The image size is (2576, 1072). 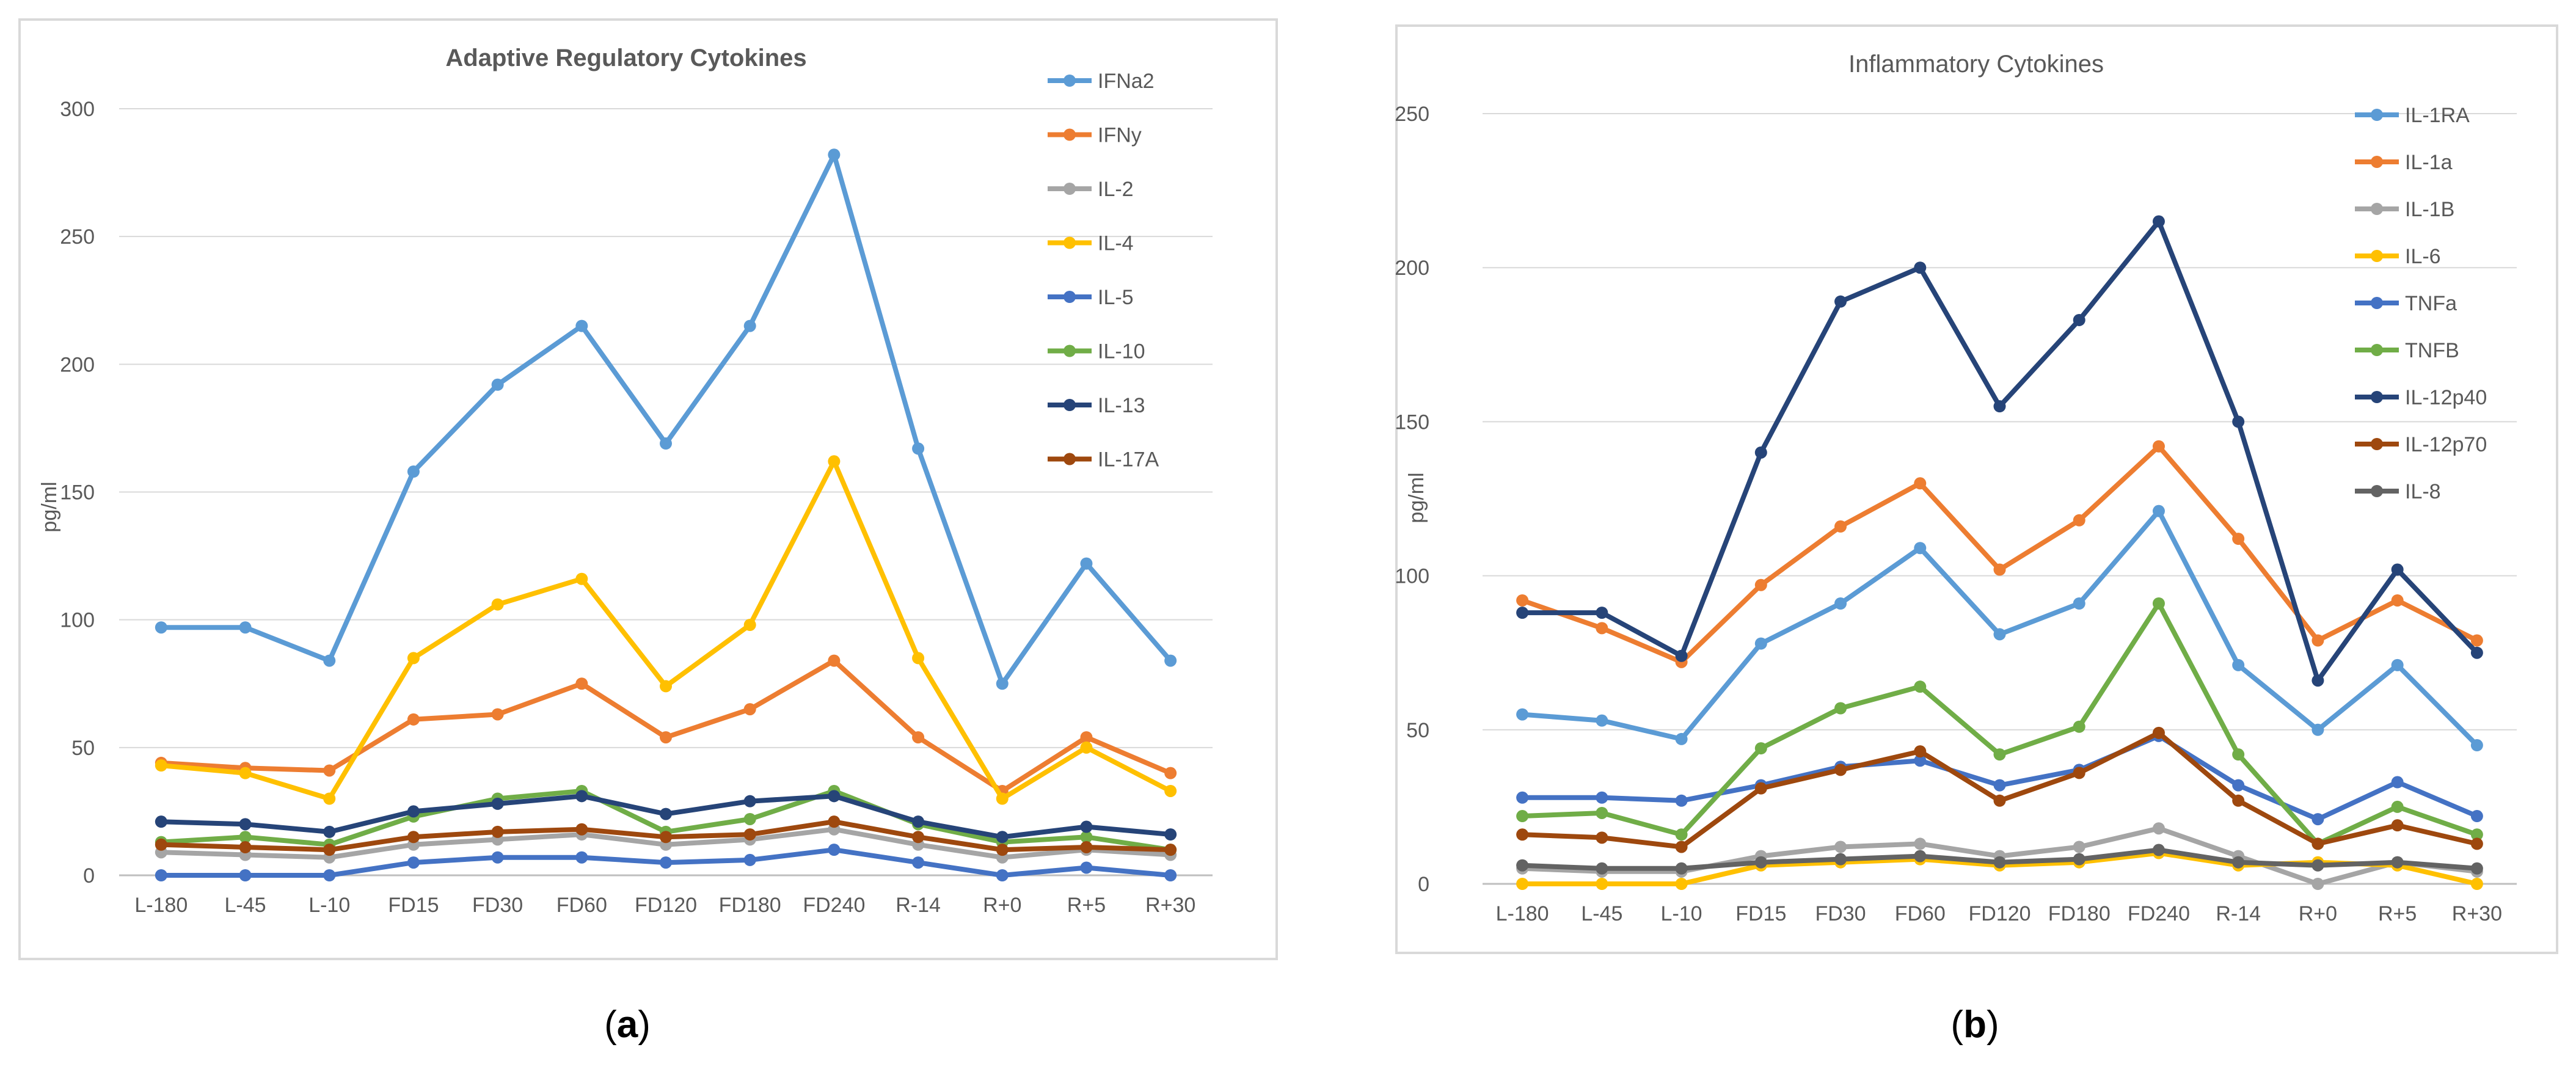 I want to click on chart-a-x-tick-label: FD120, so click(x=666, y=905).